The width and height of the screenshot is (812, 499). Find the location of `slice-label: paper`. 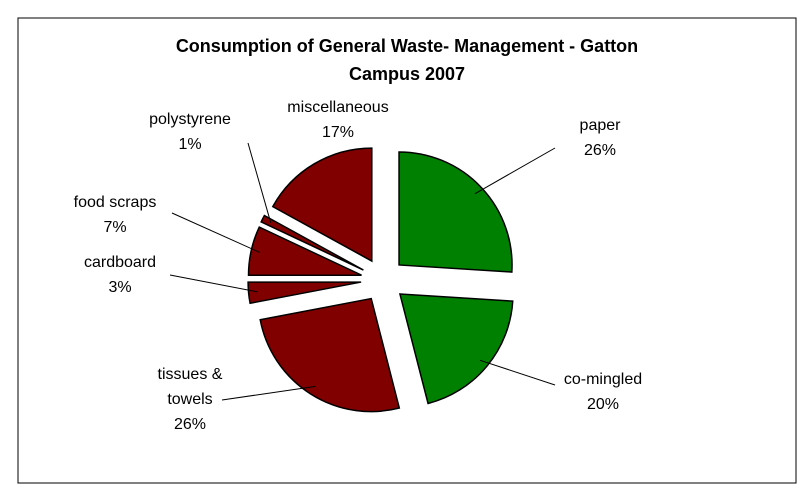

slice-label: paper is located at coordinates (600, 125).